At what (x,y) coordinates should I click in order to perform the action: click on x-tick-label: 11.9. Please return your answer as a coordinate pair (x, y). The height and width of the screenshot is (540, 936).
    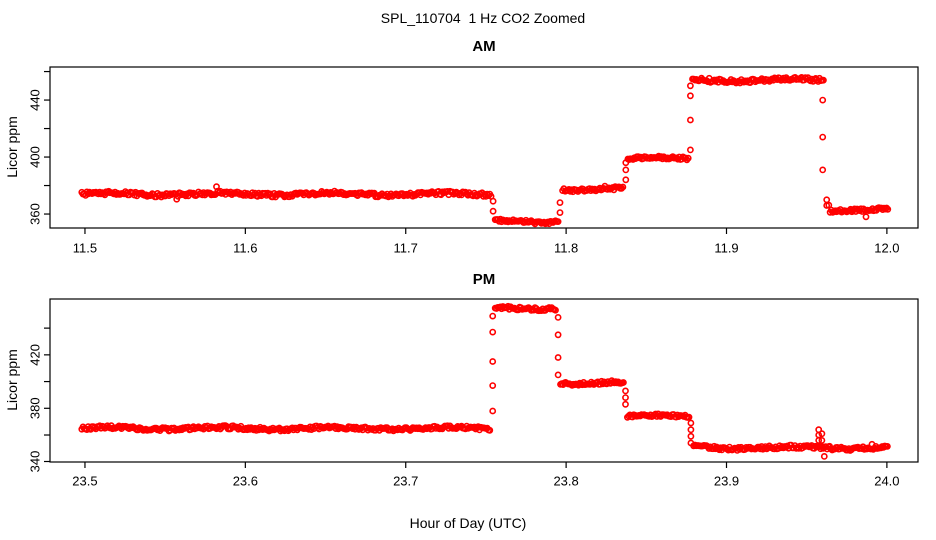
    Looking at the image, I should click on (726, 247).